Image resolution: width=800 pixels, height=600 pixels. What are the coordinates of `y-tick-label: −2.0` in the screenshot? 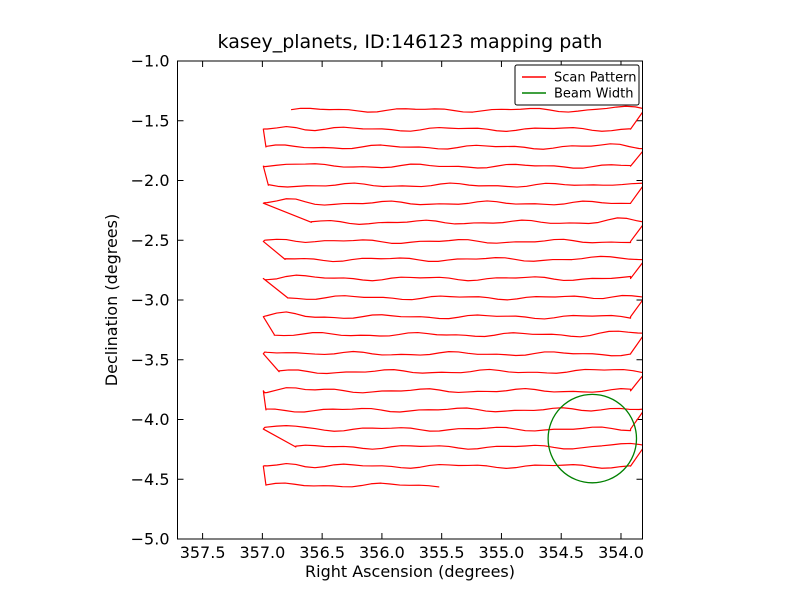 It's located at (150, 180).